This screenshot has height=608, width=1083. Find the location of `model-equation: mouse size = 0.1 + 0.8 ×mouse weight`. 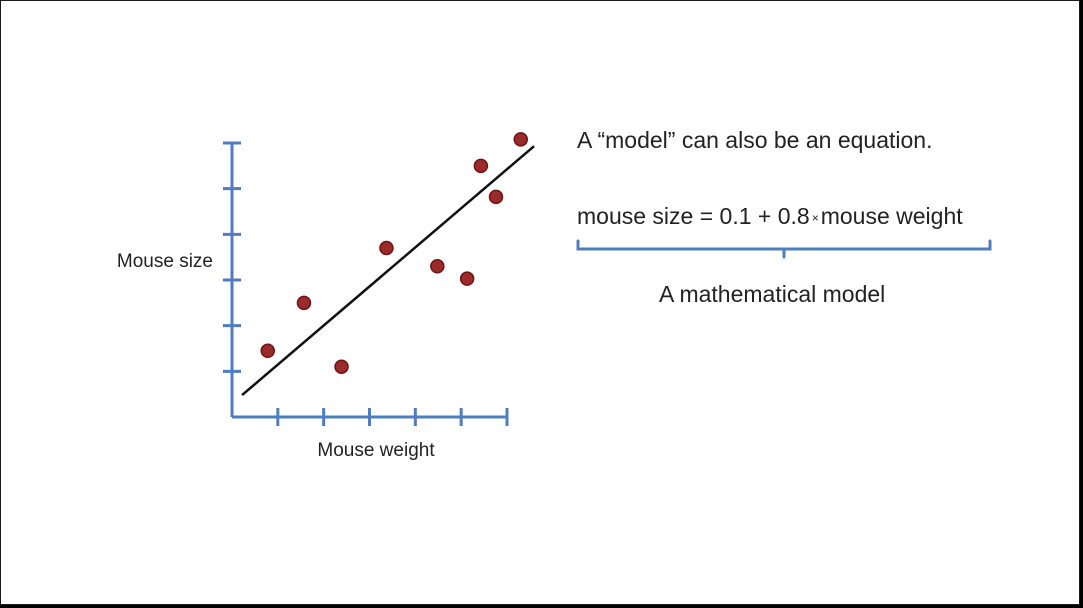

model-equation: mouse size = 0.1 + 0.8 ×mouse weight is located at coordinates (770, 216).